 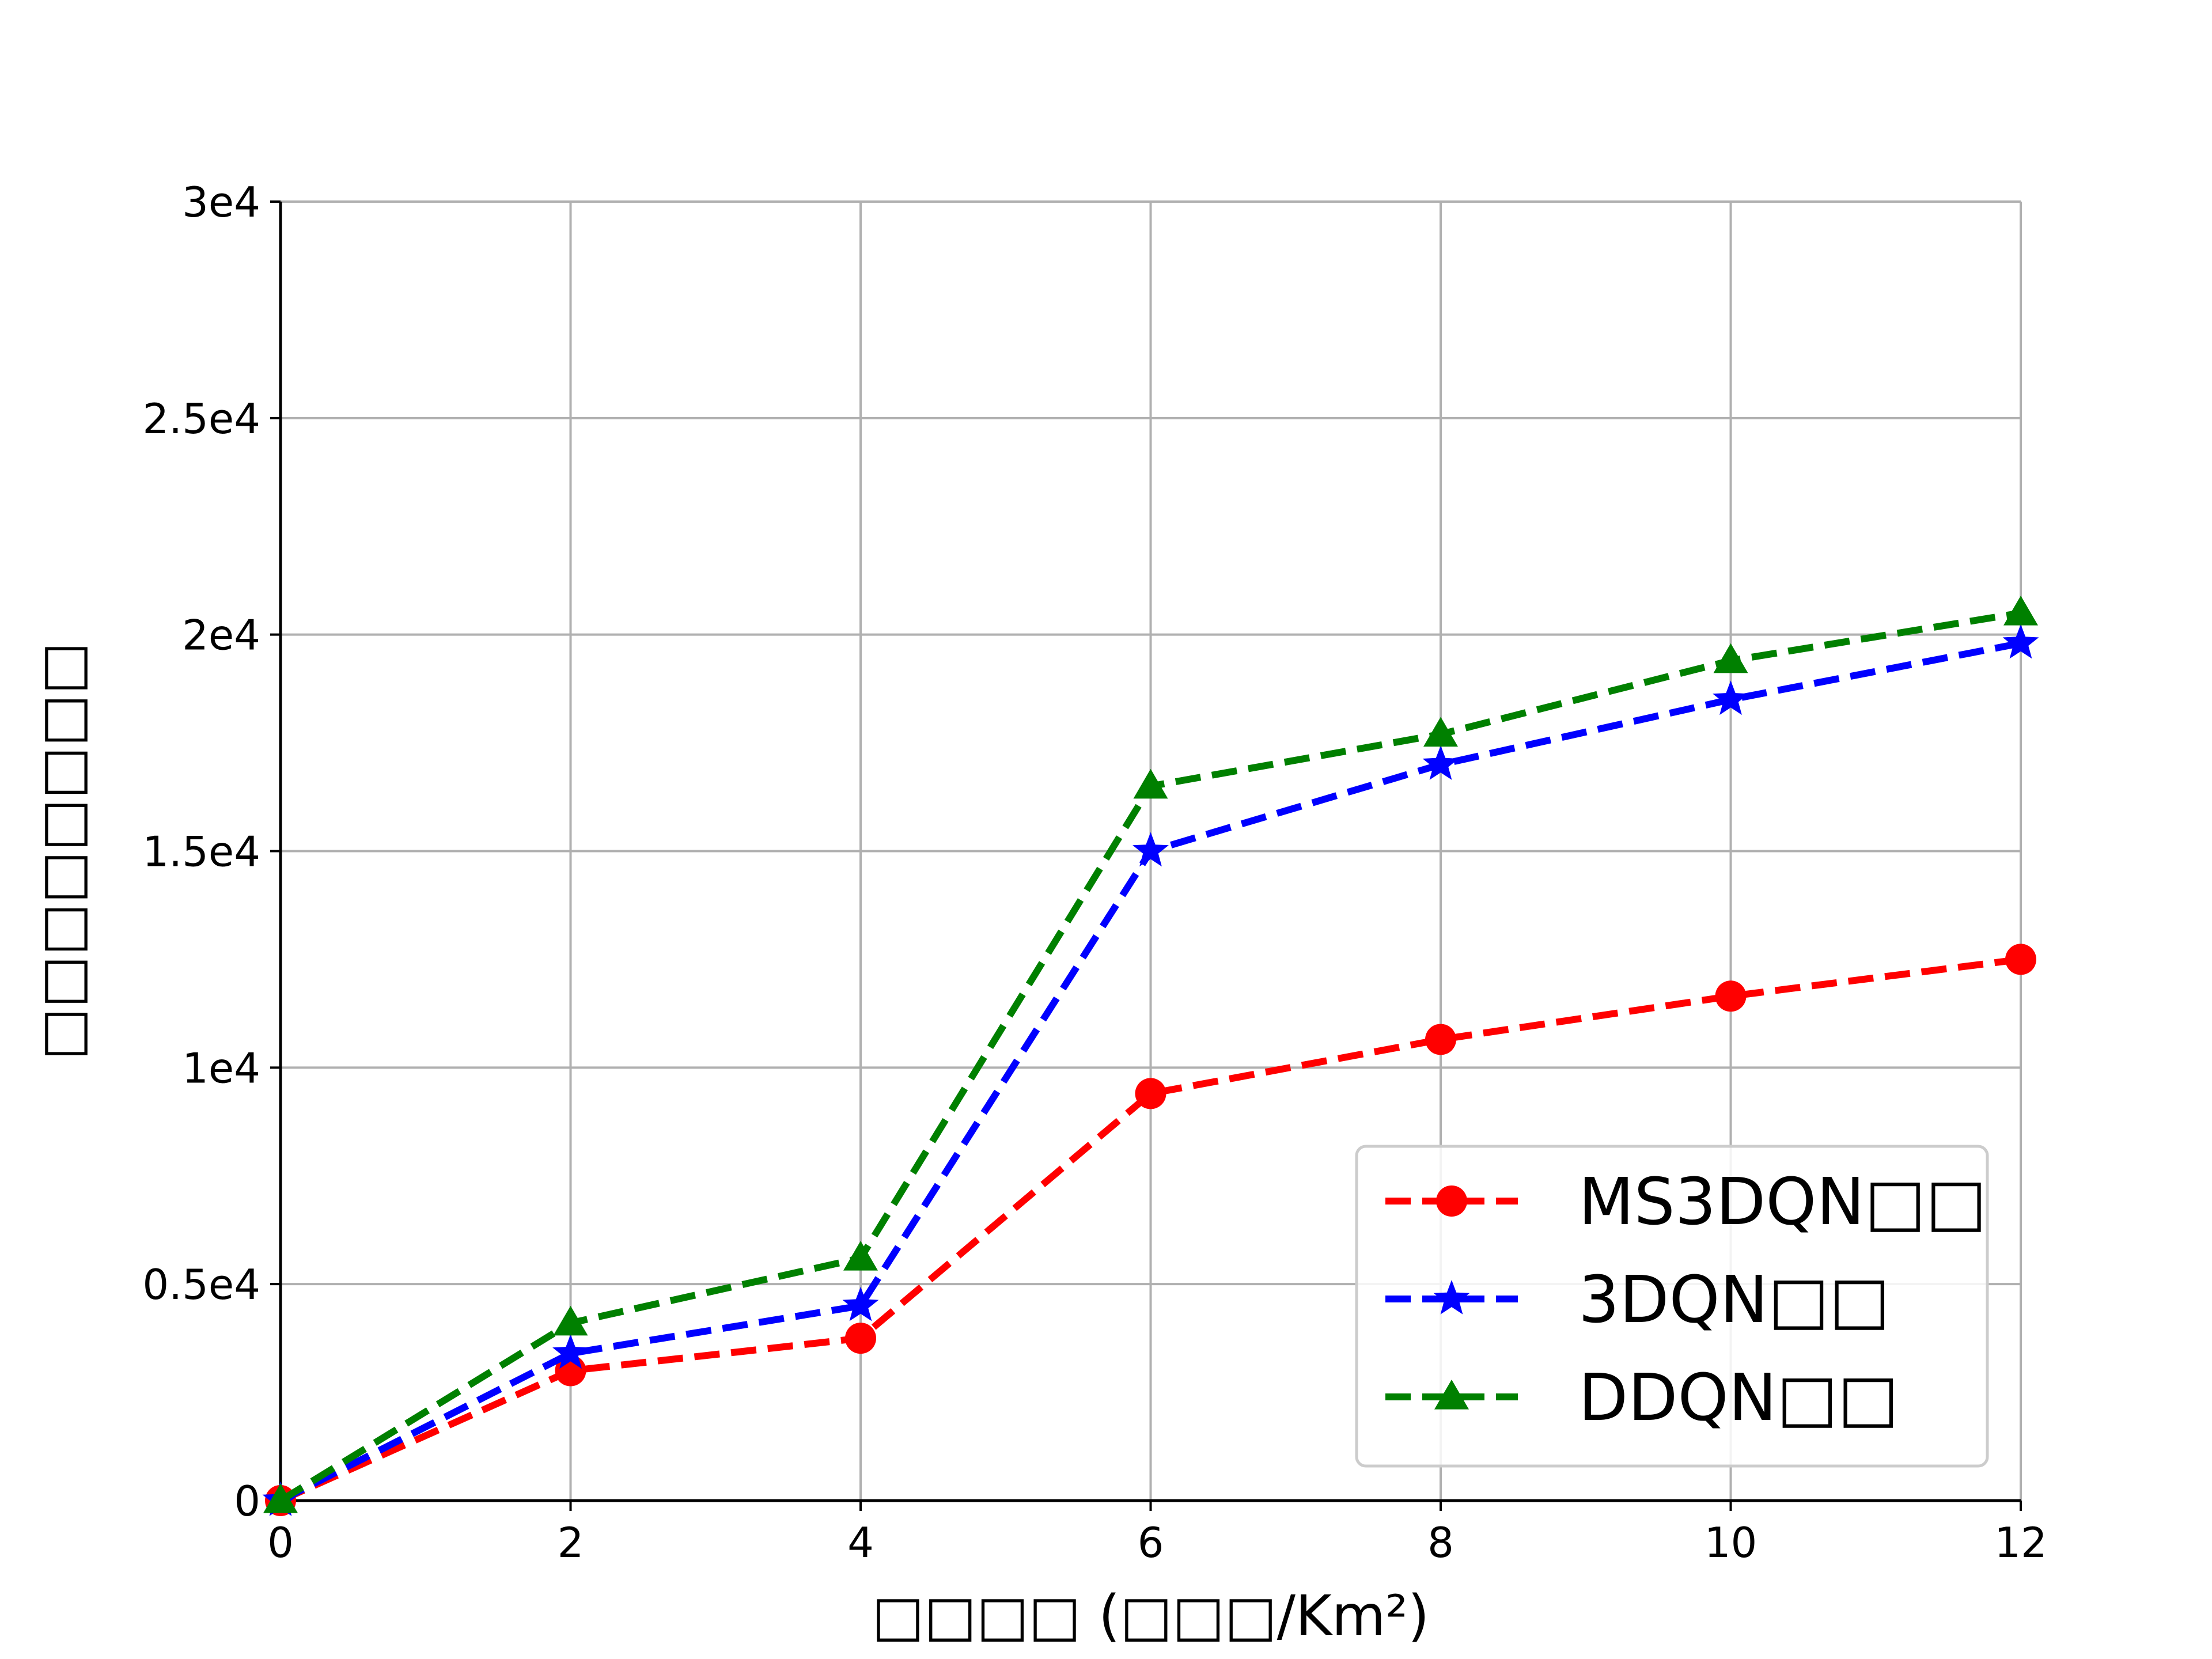 What do you see at coordinates (247, 1501) in the screenshot?
I see `y-tick-label: 0` at bounding box center [247, 1501].